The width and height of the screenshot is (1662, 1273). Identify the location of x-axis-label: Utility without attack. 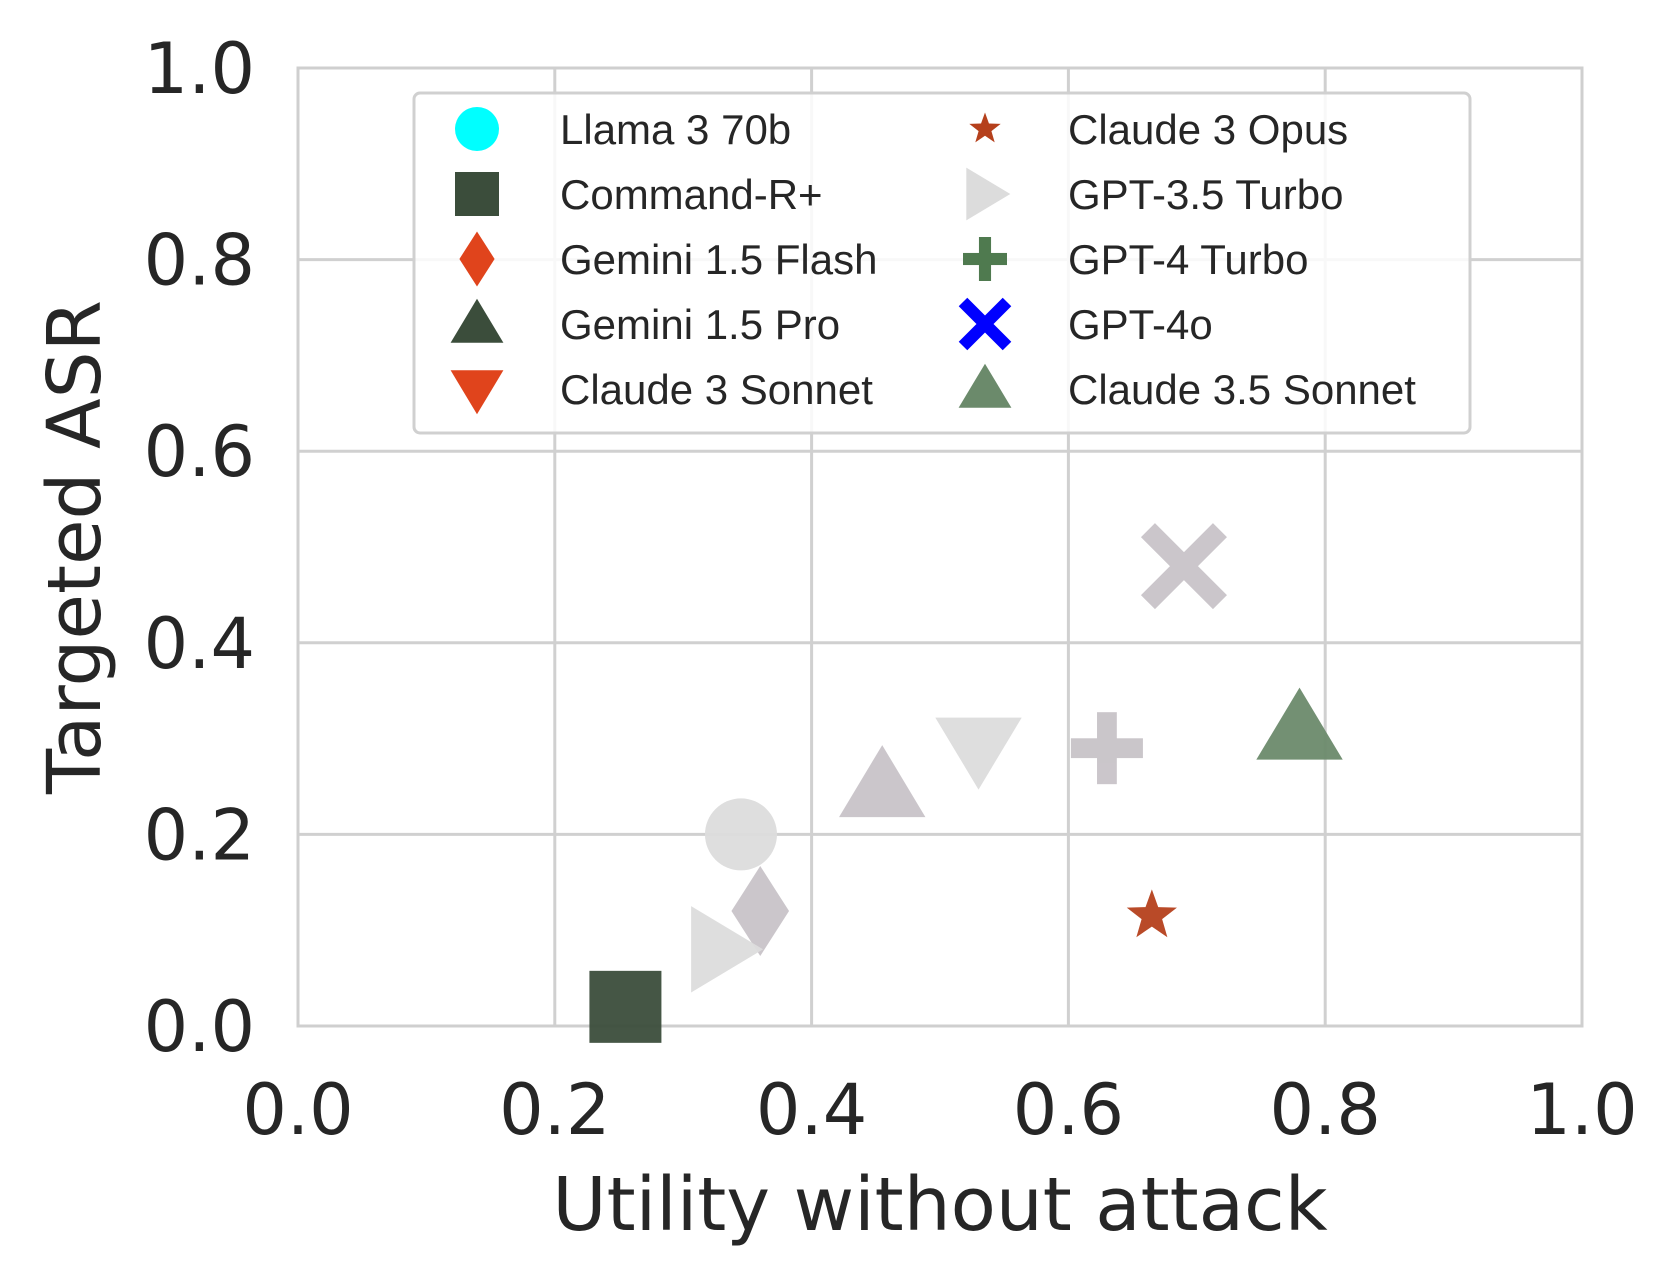
(939, 1205).